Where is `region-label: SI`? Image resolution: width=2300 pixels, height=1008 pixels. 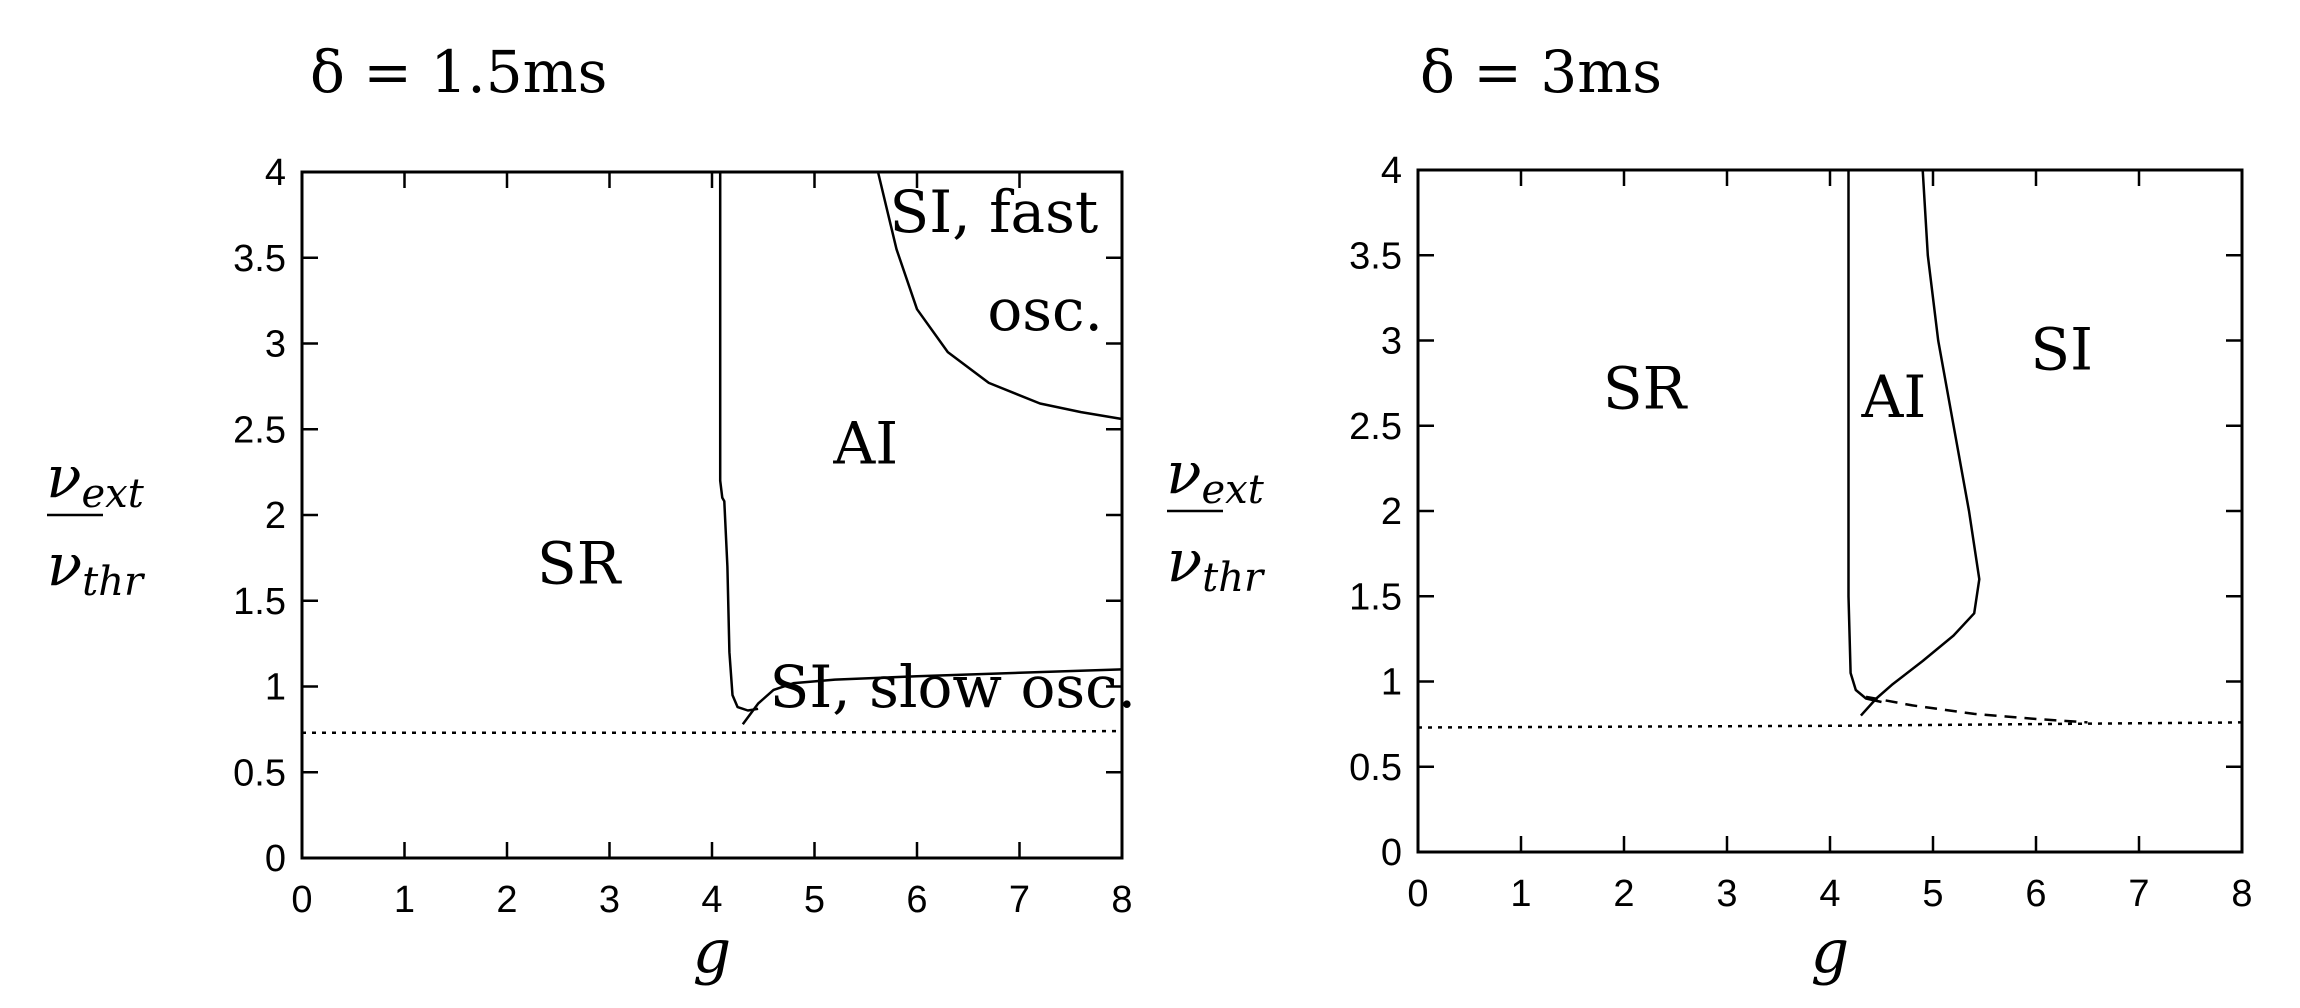
region-label: SI is located at coordinates (2061, 349).